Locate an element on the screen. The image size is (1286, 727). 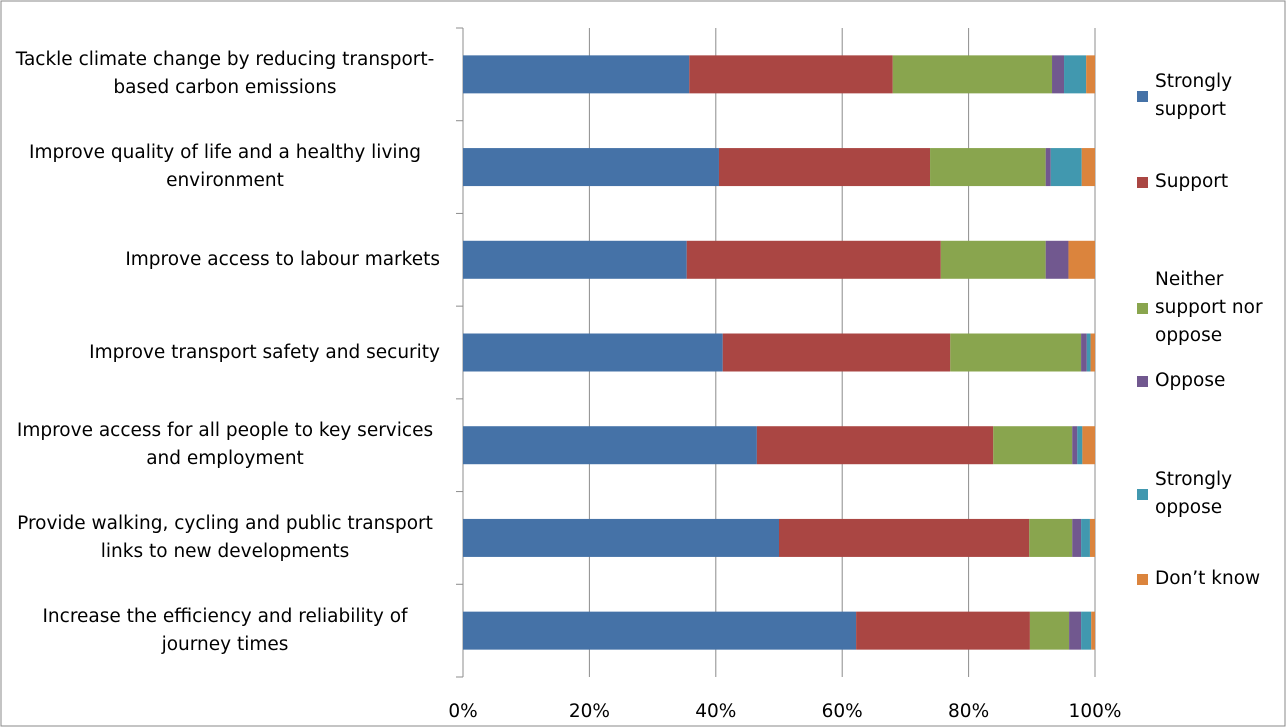
x-tick-label: 0% is located at coordinates (462, 711).